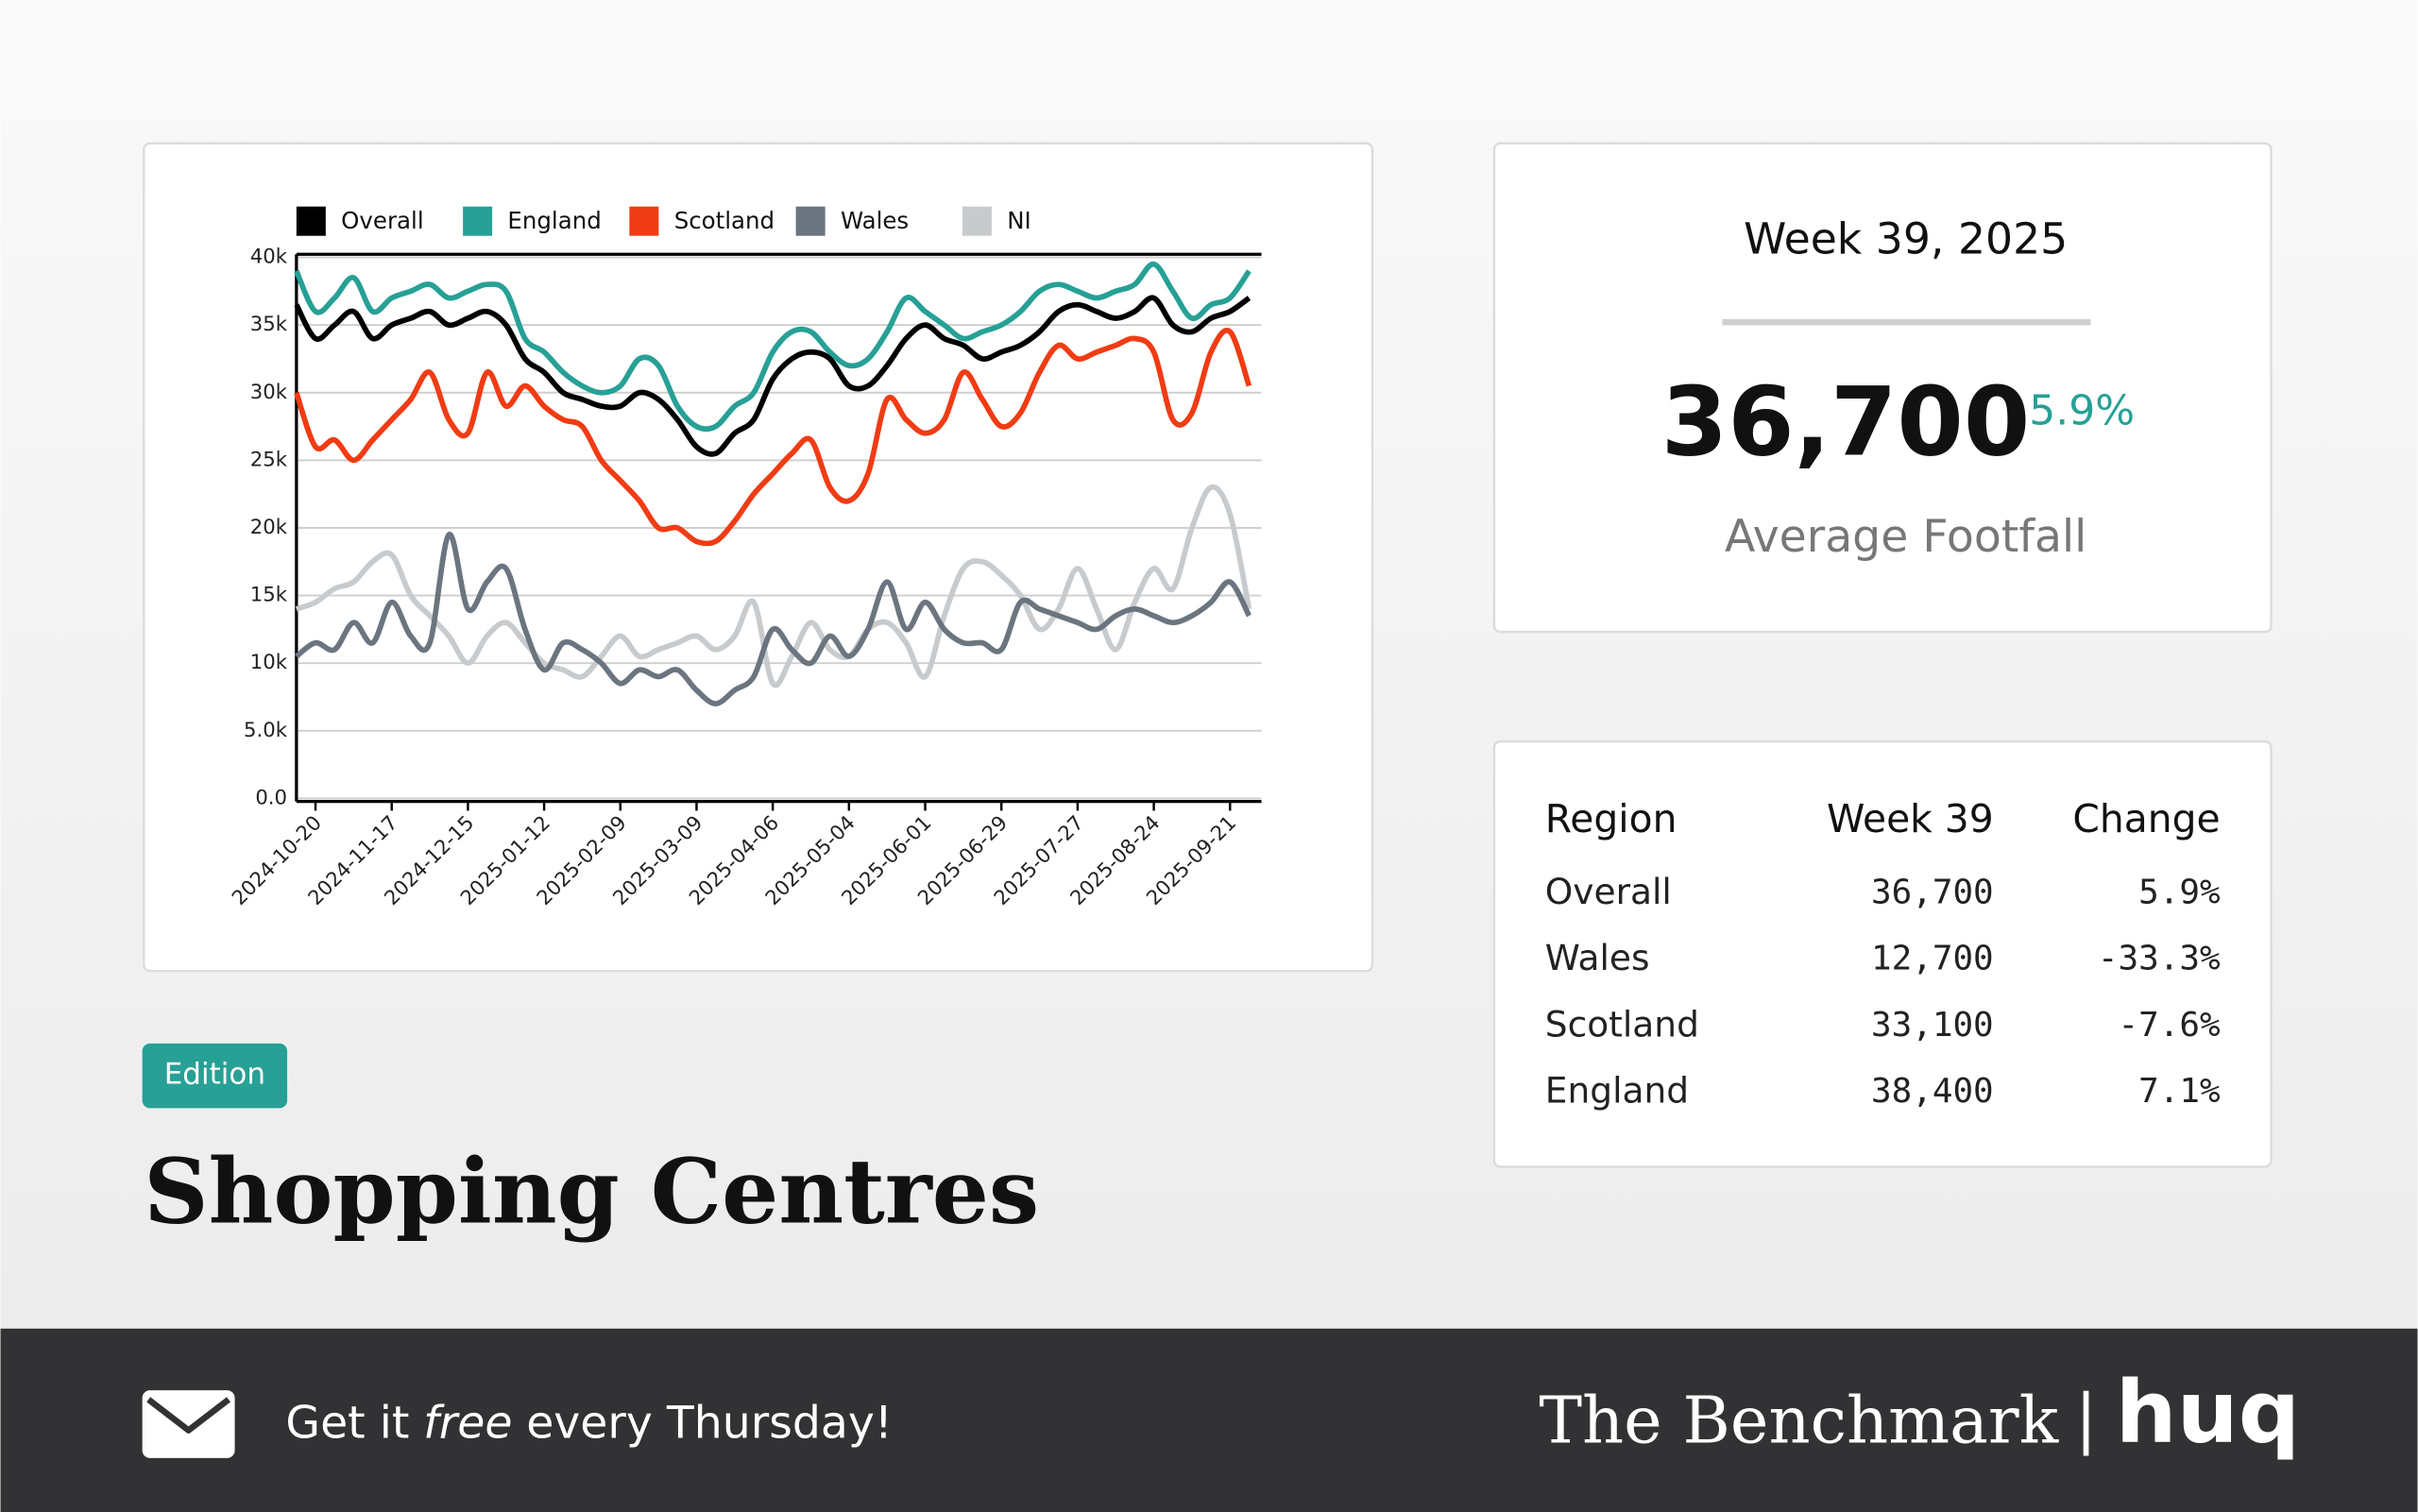 The height and width of the screenshot is (1512, 2418). Describe the element at coordinates (269, 459) in the screenshot. I see `y-tick-label: 25k` at that location.